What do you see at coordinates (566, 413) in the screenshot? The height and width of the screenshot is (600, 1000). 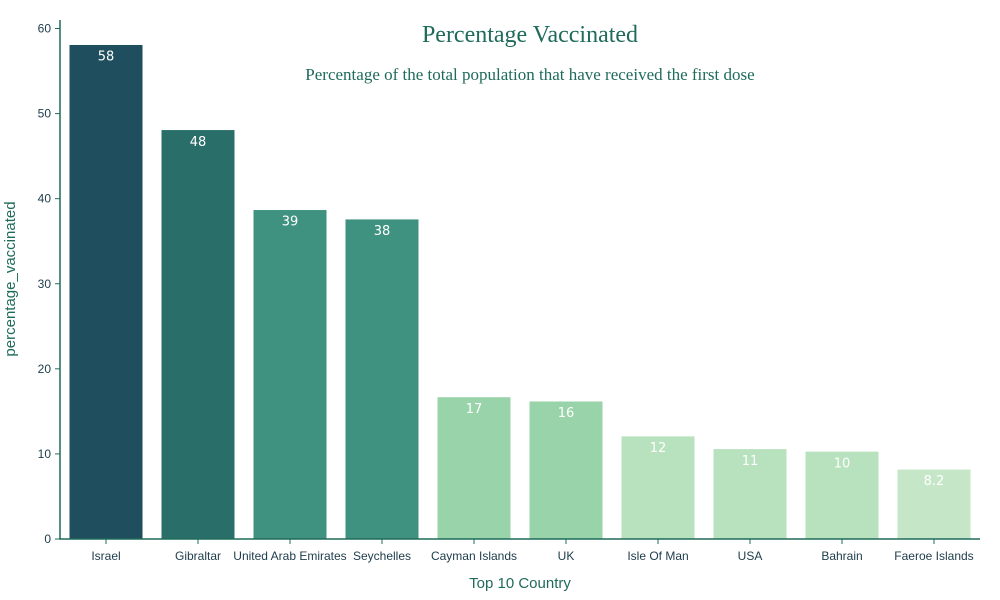 I see `bar-value-label-uk: 16` at bounding box center [566, 413].